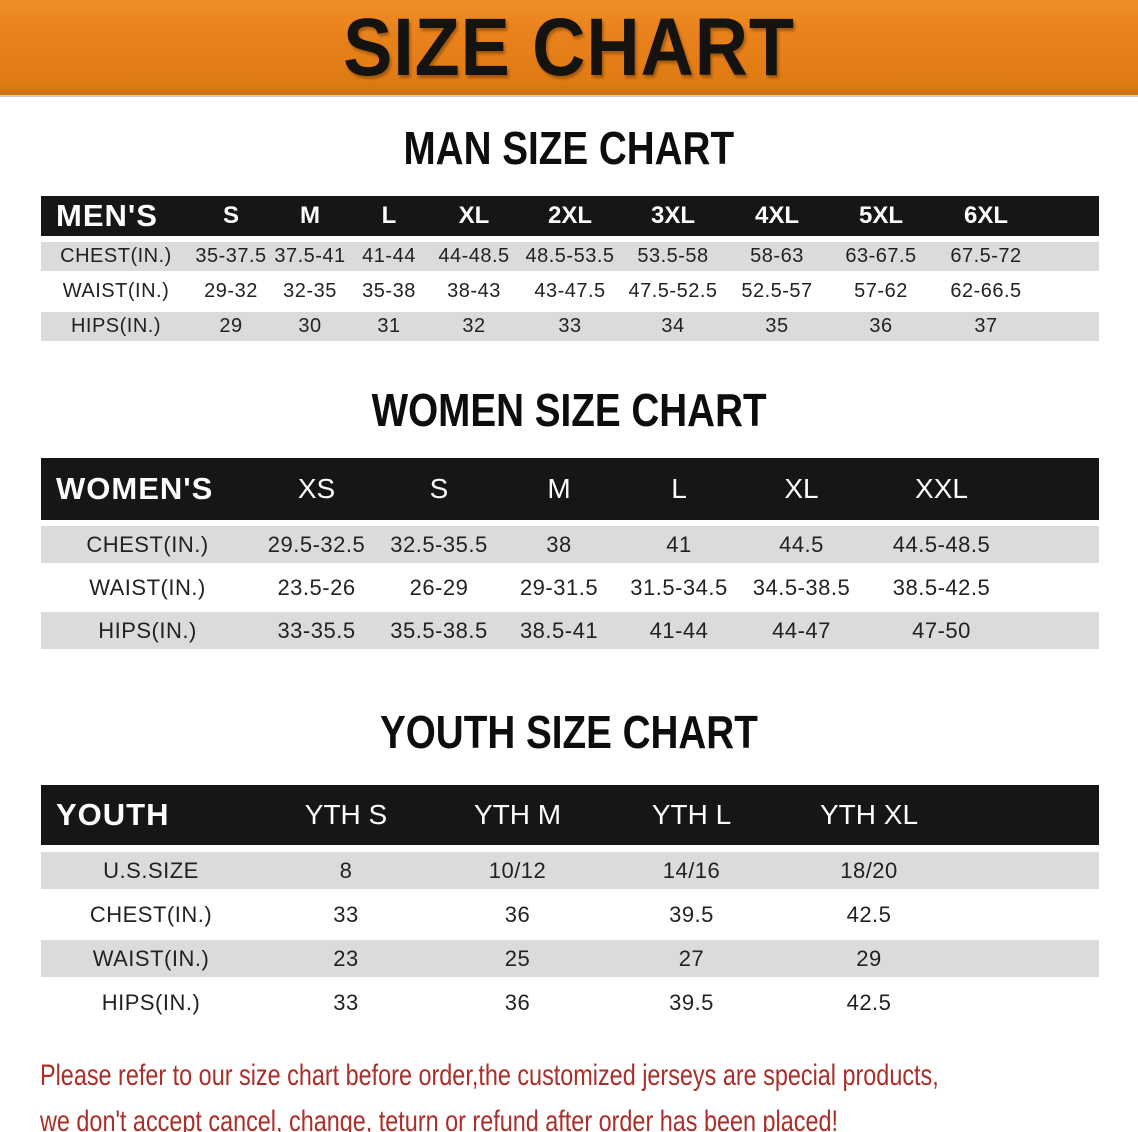 The image size is (1138, 1132). What do you see at coordinates (316, 544) in the screenshot?
I see `size-value-cell: 29.5-32.5` at bounding box center [316, 544].